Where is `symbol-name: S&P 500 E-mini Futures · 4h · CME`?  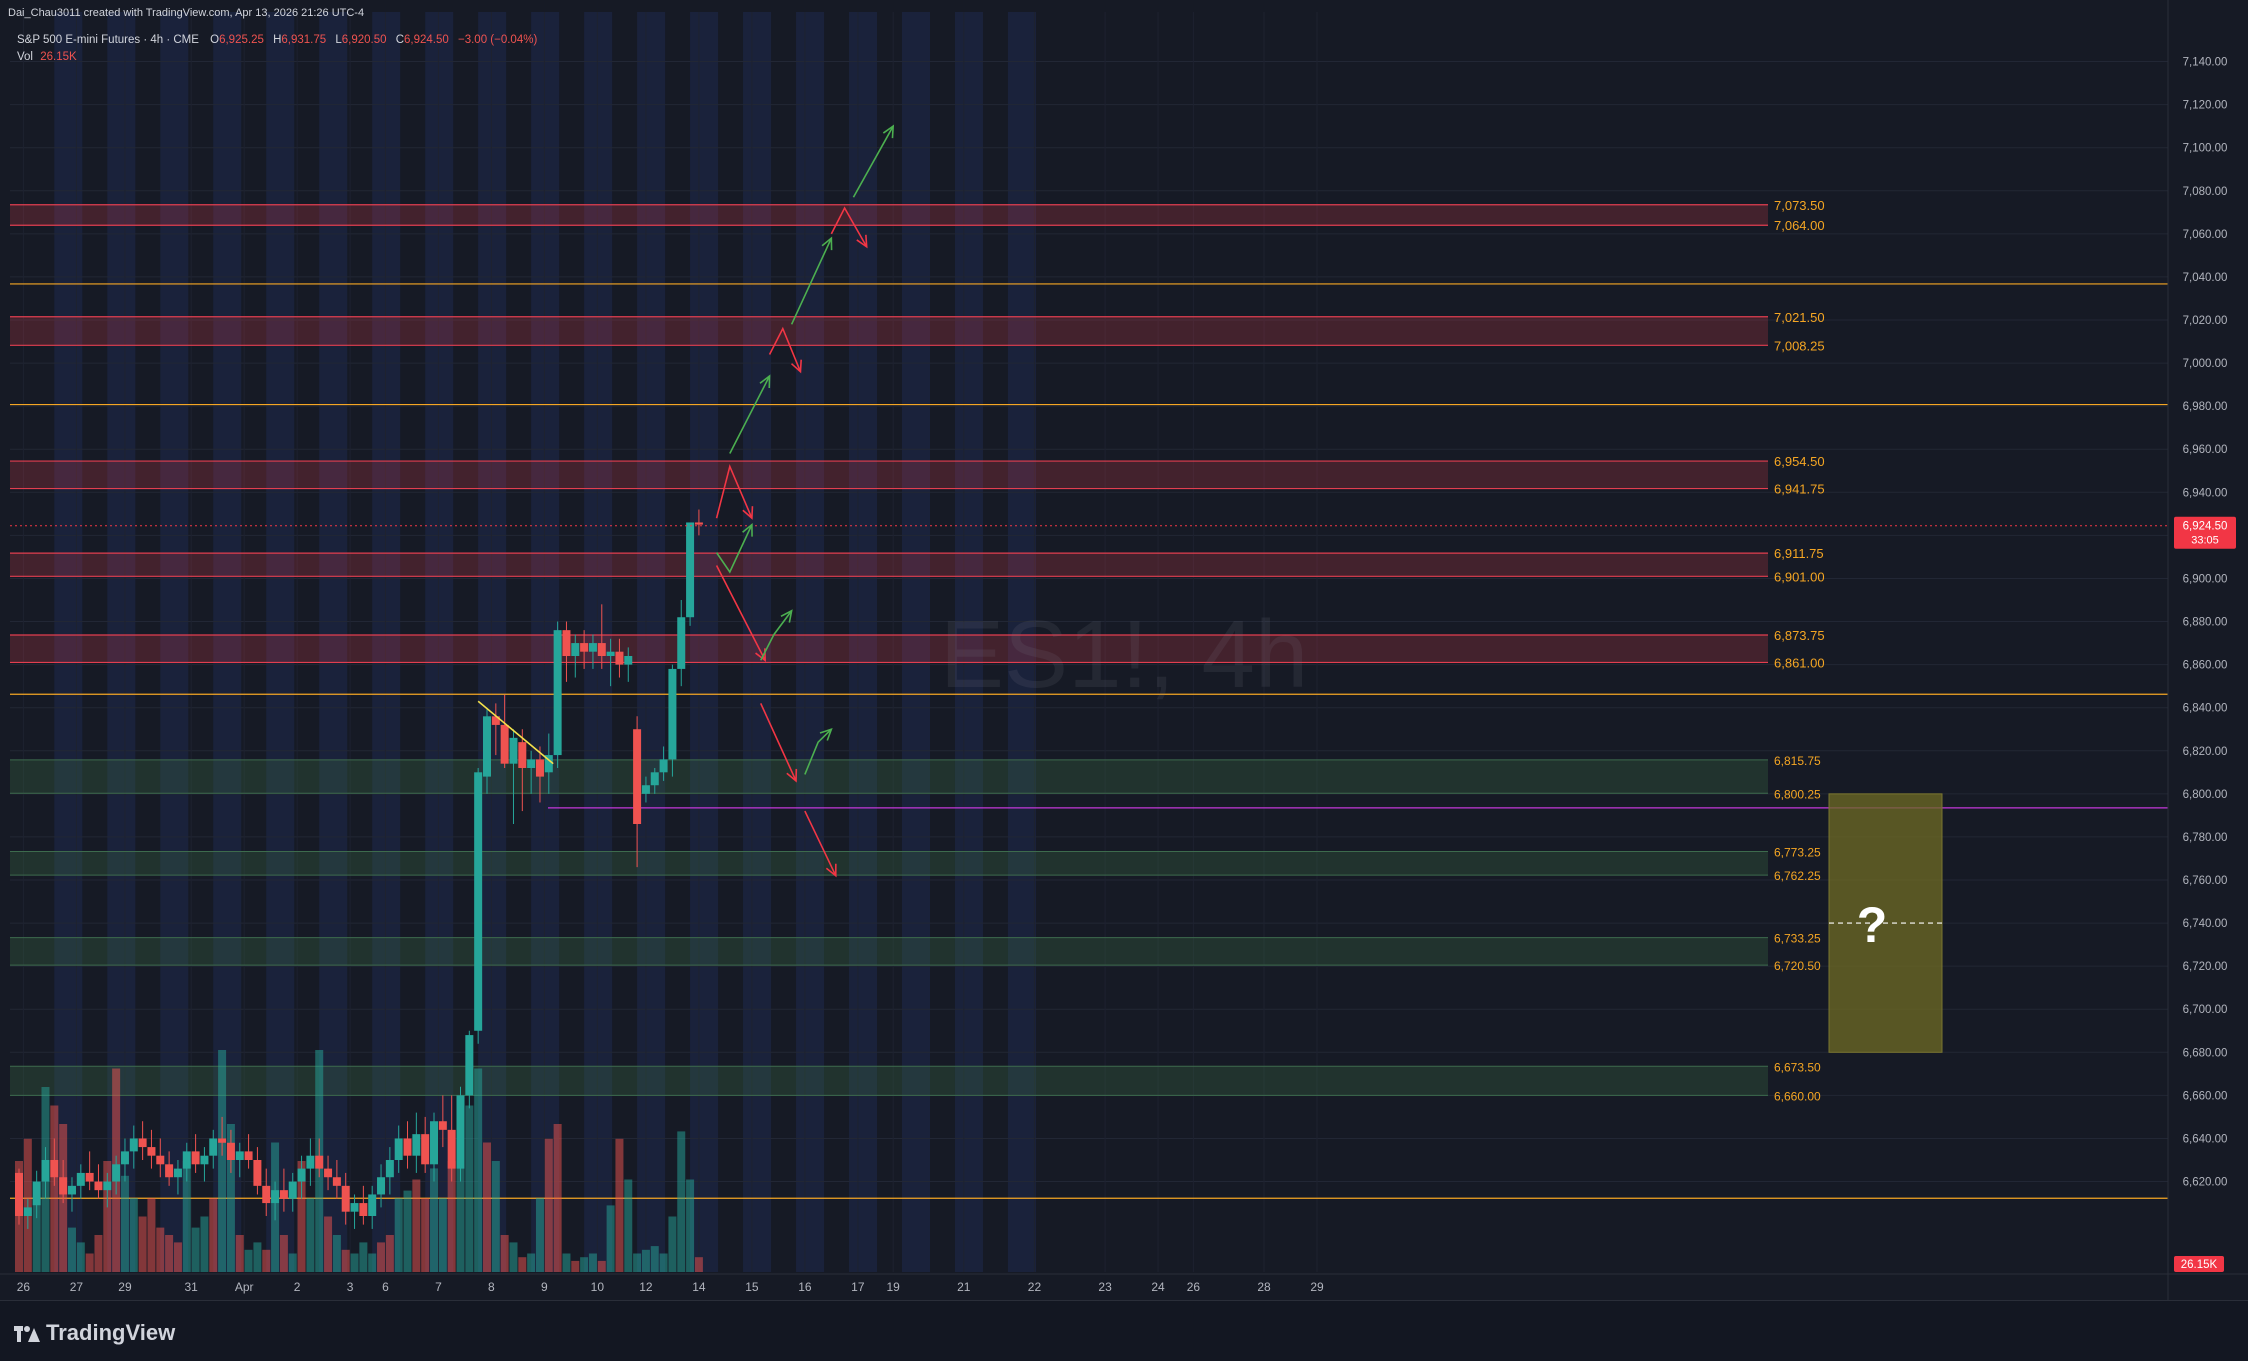 symbol-name: S&P 500 E-mini Futures · 4h · CME is located at coordinates (108, 40).